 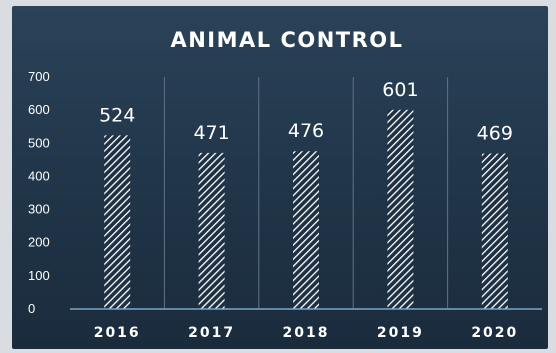 What do you see at coordinates (306, 230) in the screenshot?
I see `bar-2018` at bounding box center [306, 230].